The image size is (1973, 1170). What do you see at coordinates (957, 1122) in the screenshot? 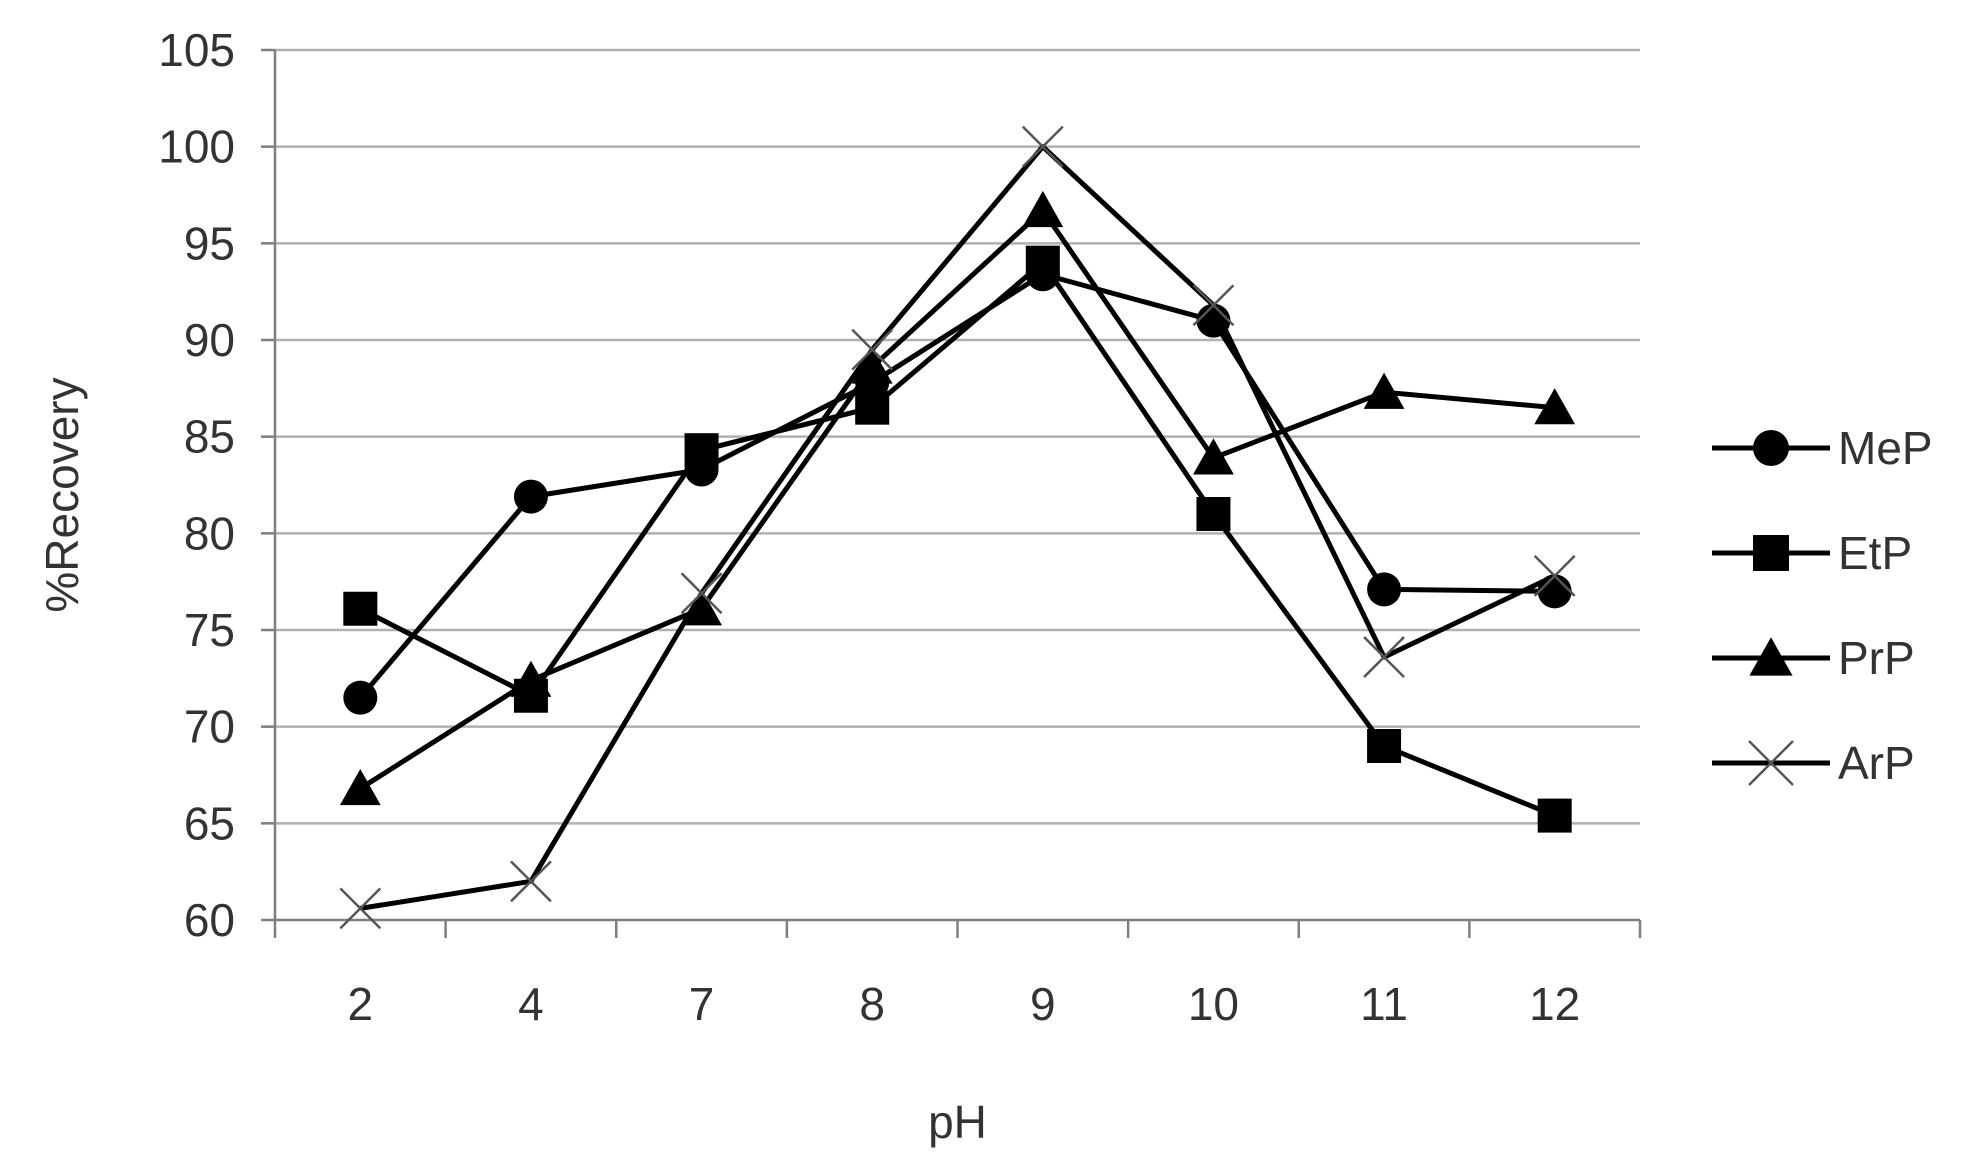
I see `x-axis-title: pH` at bounding box center [957, 1122].